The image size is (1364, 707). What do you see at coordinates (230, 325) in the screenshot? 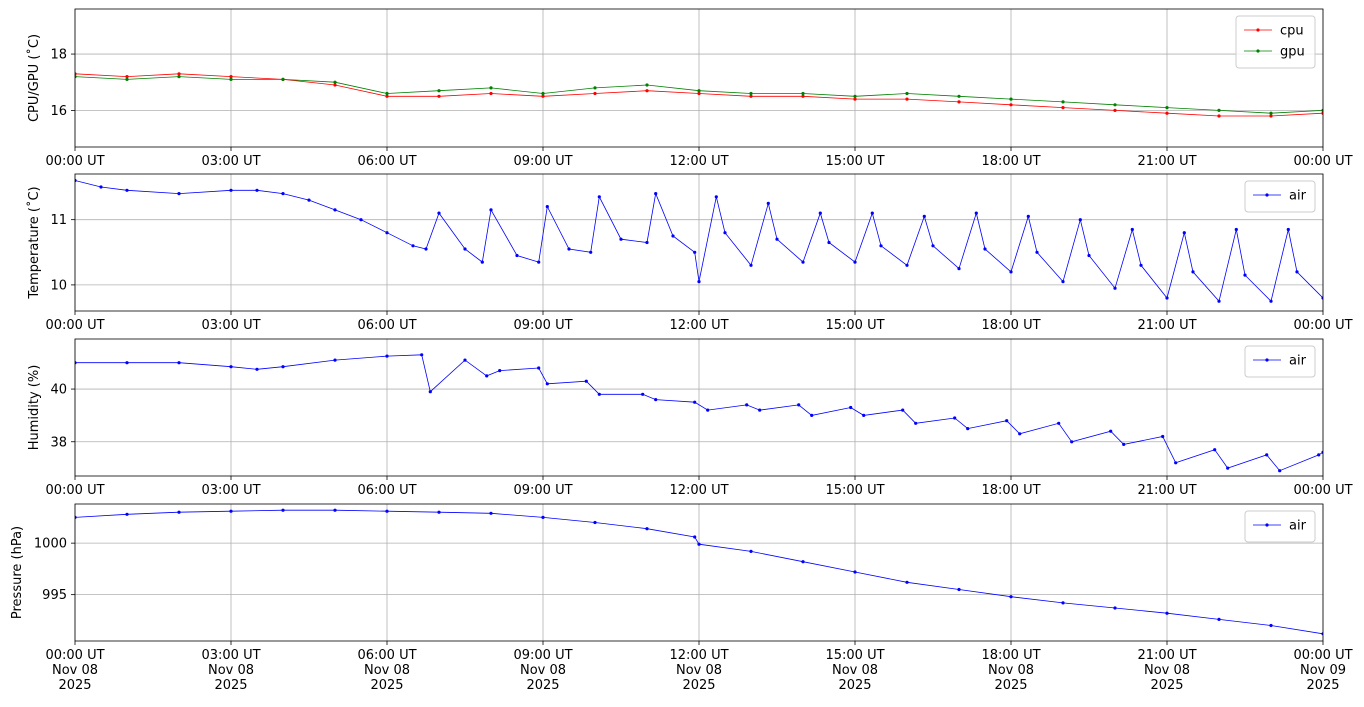
I see `x-tick-label: 03:00 UT` at bounding box center [230, 325].